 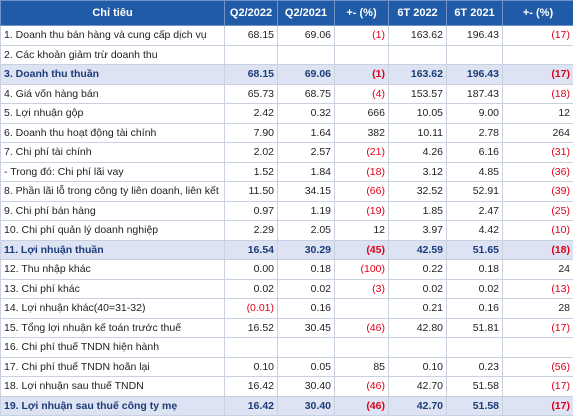 What do you see at coordinates (251, 231) in the screenshot?
I see `cell-q2-2022: 2.29` at bounding box center [251, 231].